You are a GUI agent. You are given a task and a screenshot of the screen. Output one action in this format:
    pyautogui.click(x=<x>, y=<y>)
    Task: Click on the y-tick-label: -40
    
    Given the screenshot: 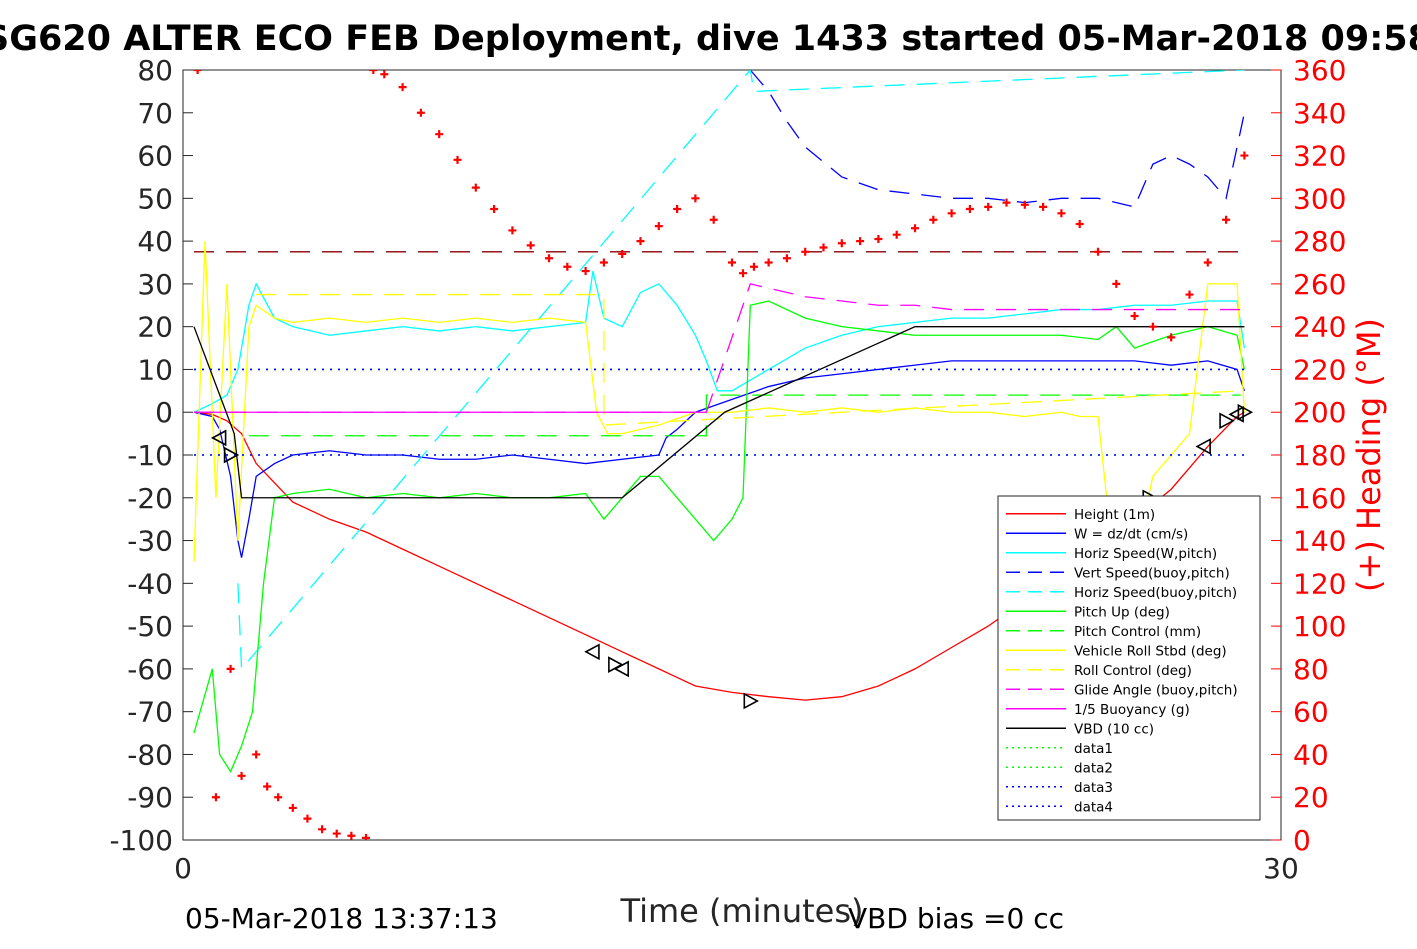 What is the action you would take?
    pyautogui.click(x=150, y=583)
    